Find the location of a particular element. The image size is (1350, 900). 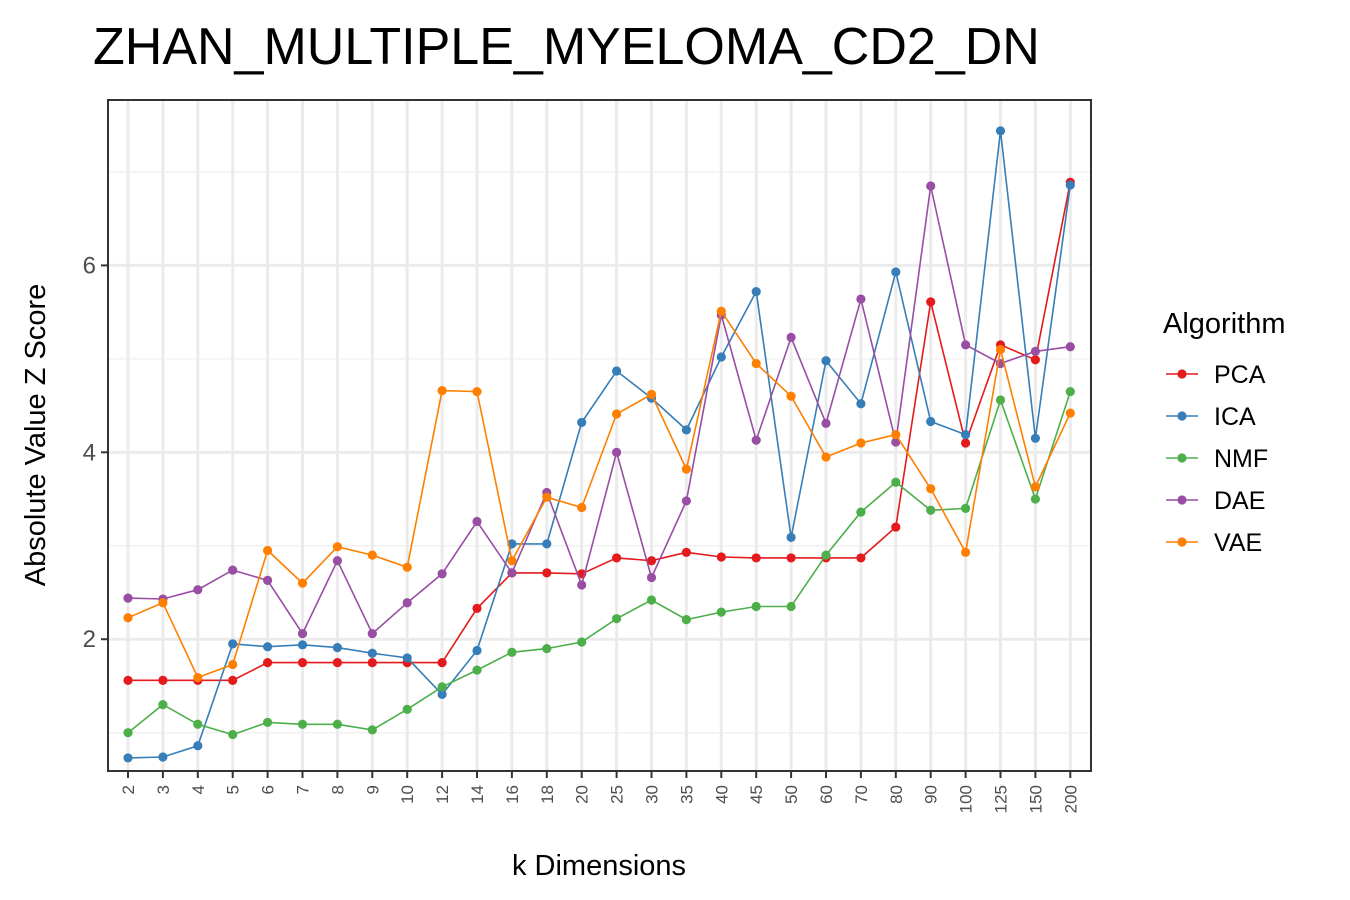

x-tick-label: 125 is located at coordinates (1001, 799).